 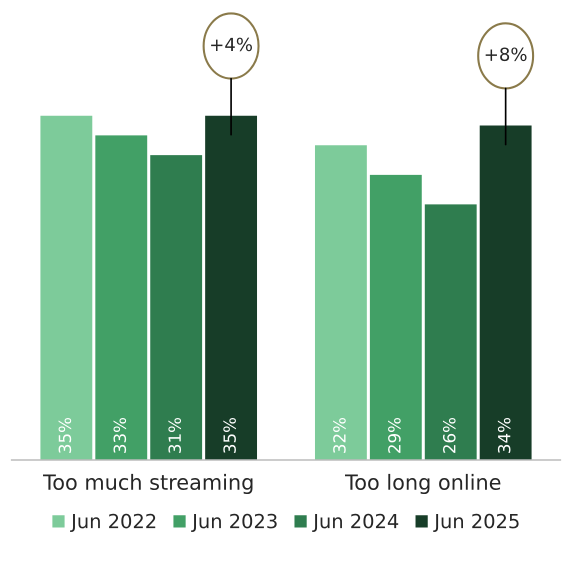 I want to click on legend-label: Jun 2022, so click(x=113, y=523).